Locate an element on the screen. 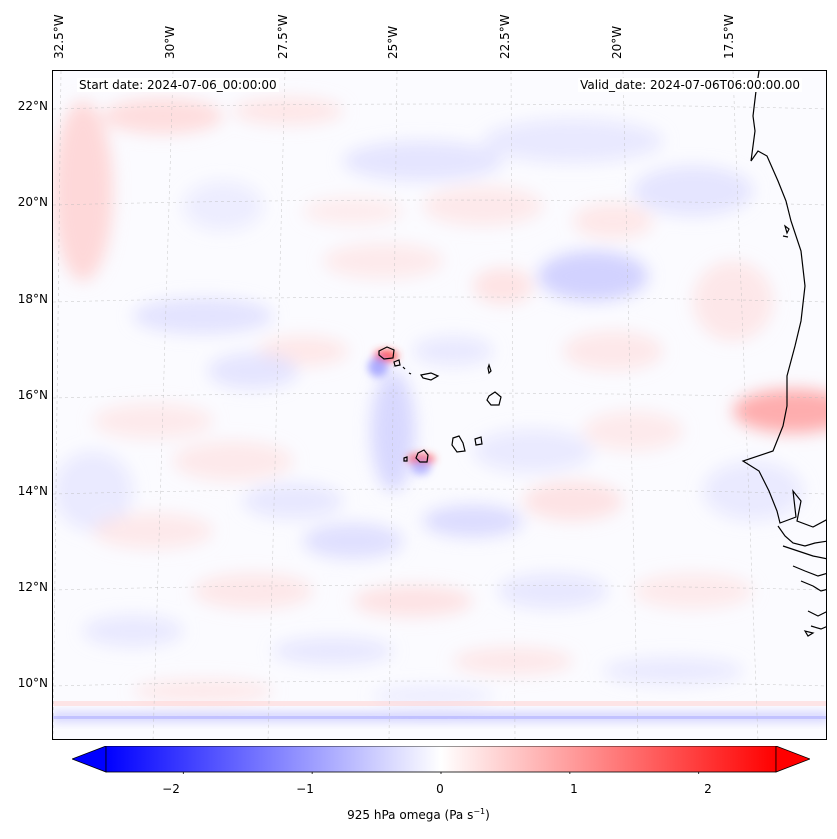  lat-label-22n: 22°N is located at coordinates (32, 106).